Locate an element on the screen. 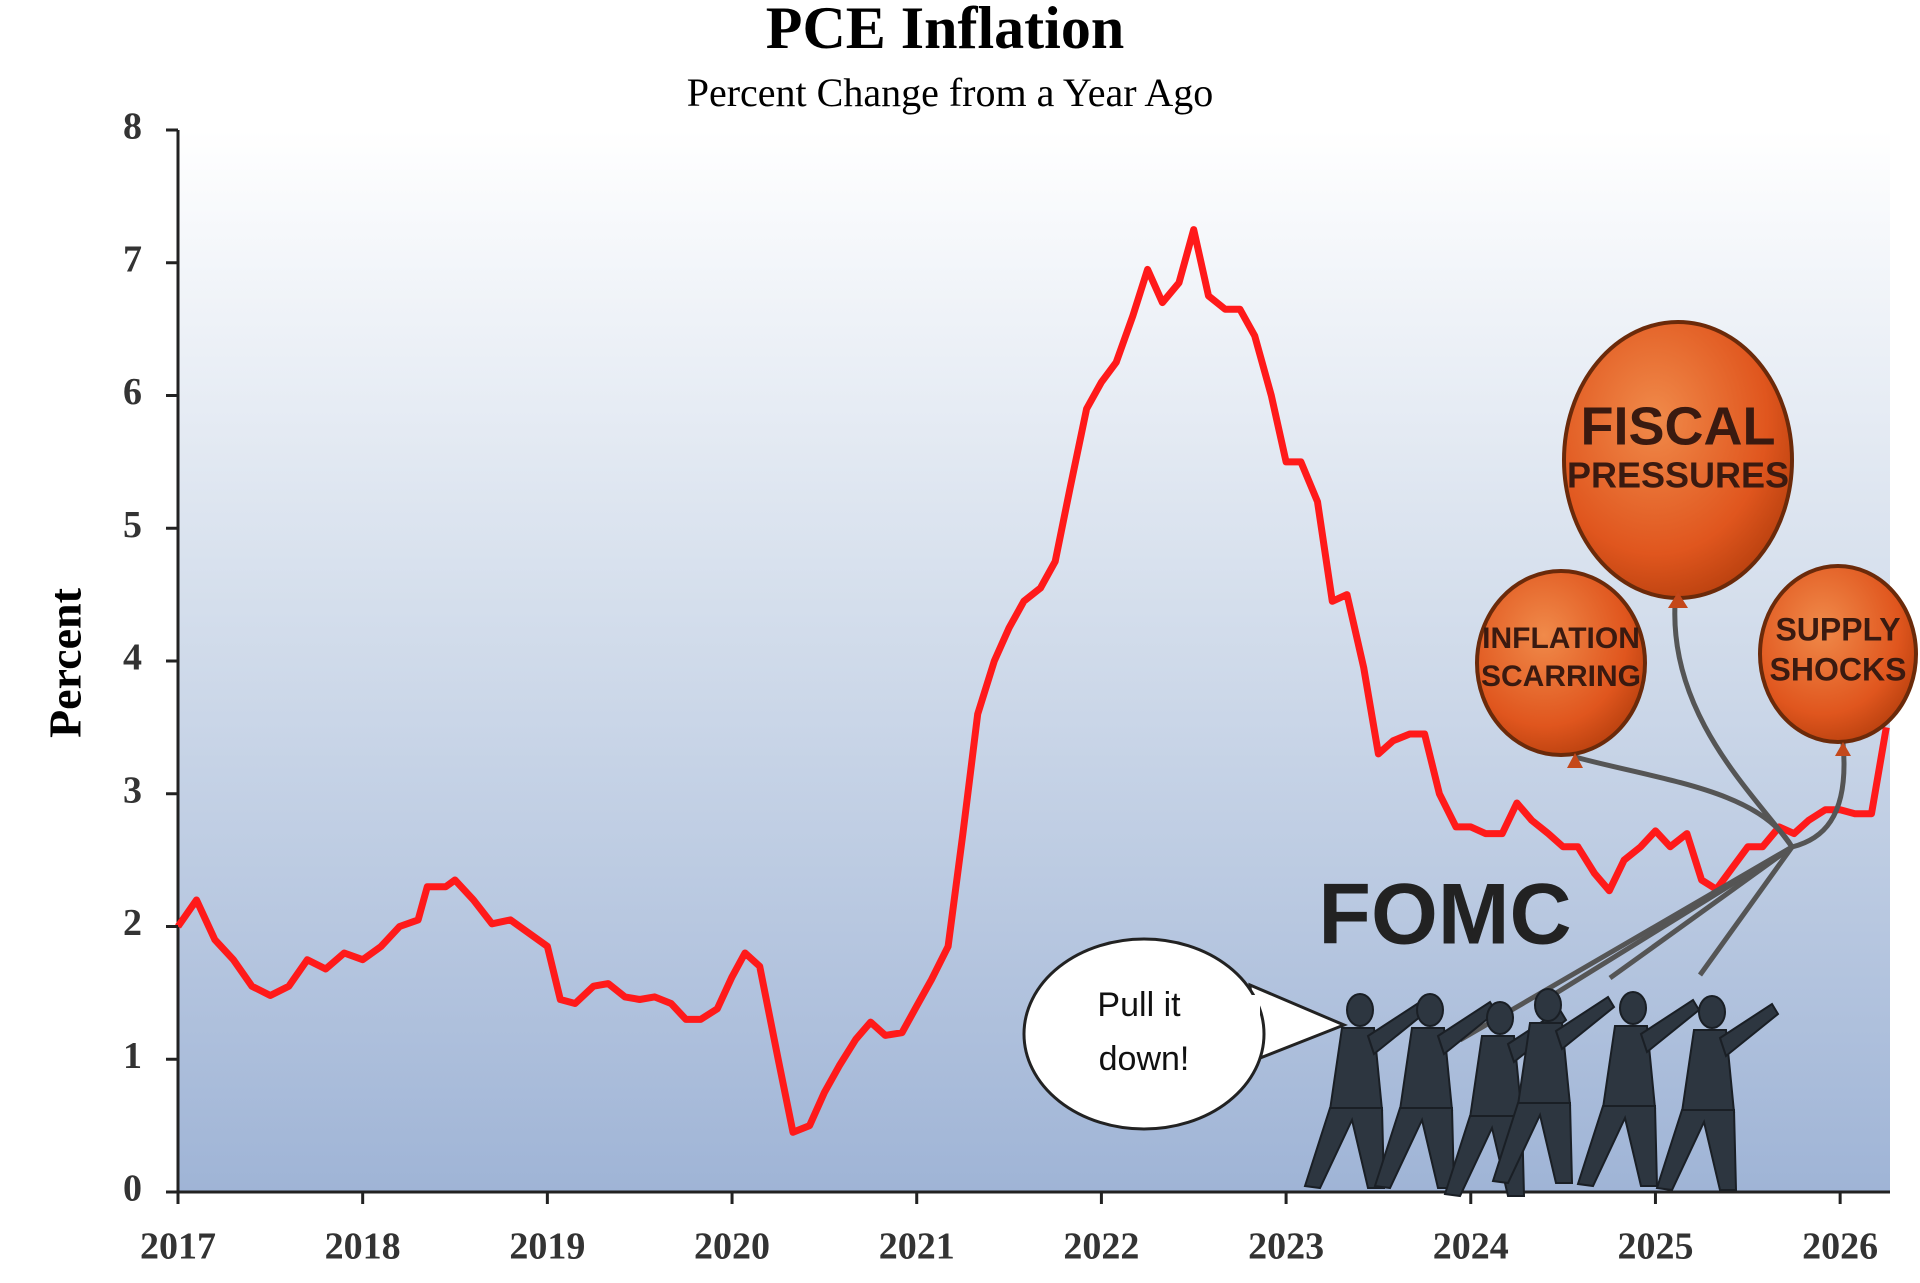 The width and height of the screenshot is (1920, 1283). balloon-label: FISCAL is located at coordinates (1678, 426).